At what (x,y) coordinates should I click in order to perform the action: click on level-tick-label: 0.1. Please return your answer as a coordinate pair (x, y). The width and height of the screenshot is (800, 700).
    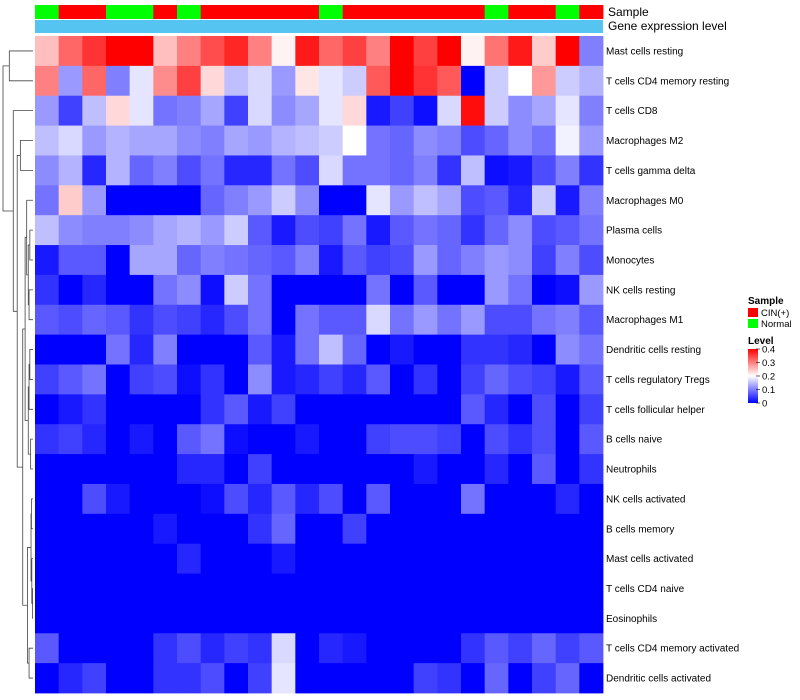
    Looking at the image, I should click on (768, 390).